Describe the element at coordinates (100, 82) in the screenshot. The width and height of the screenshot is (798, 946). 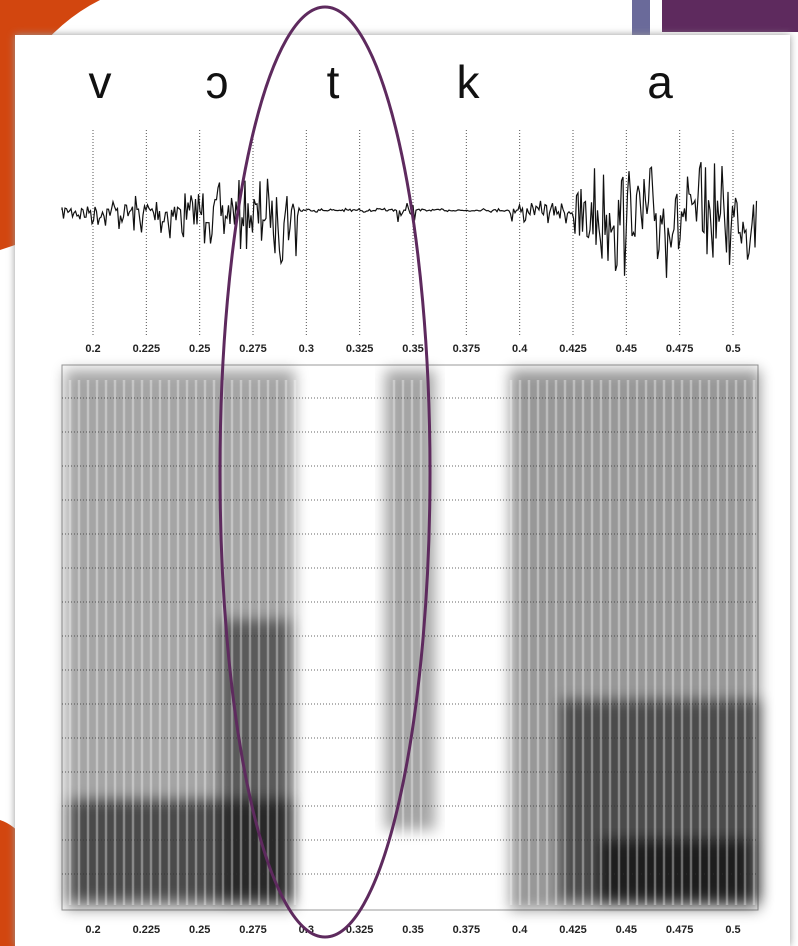
I see `segment-label: v` at that location.